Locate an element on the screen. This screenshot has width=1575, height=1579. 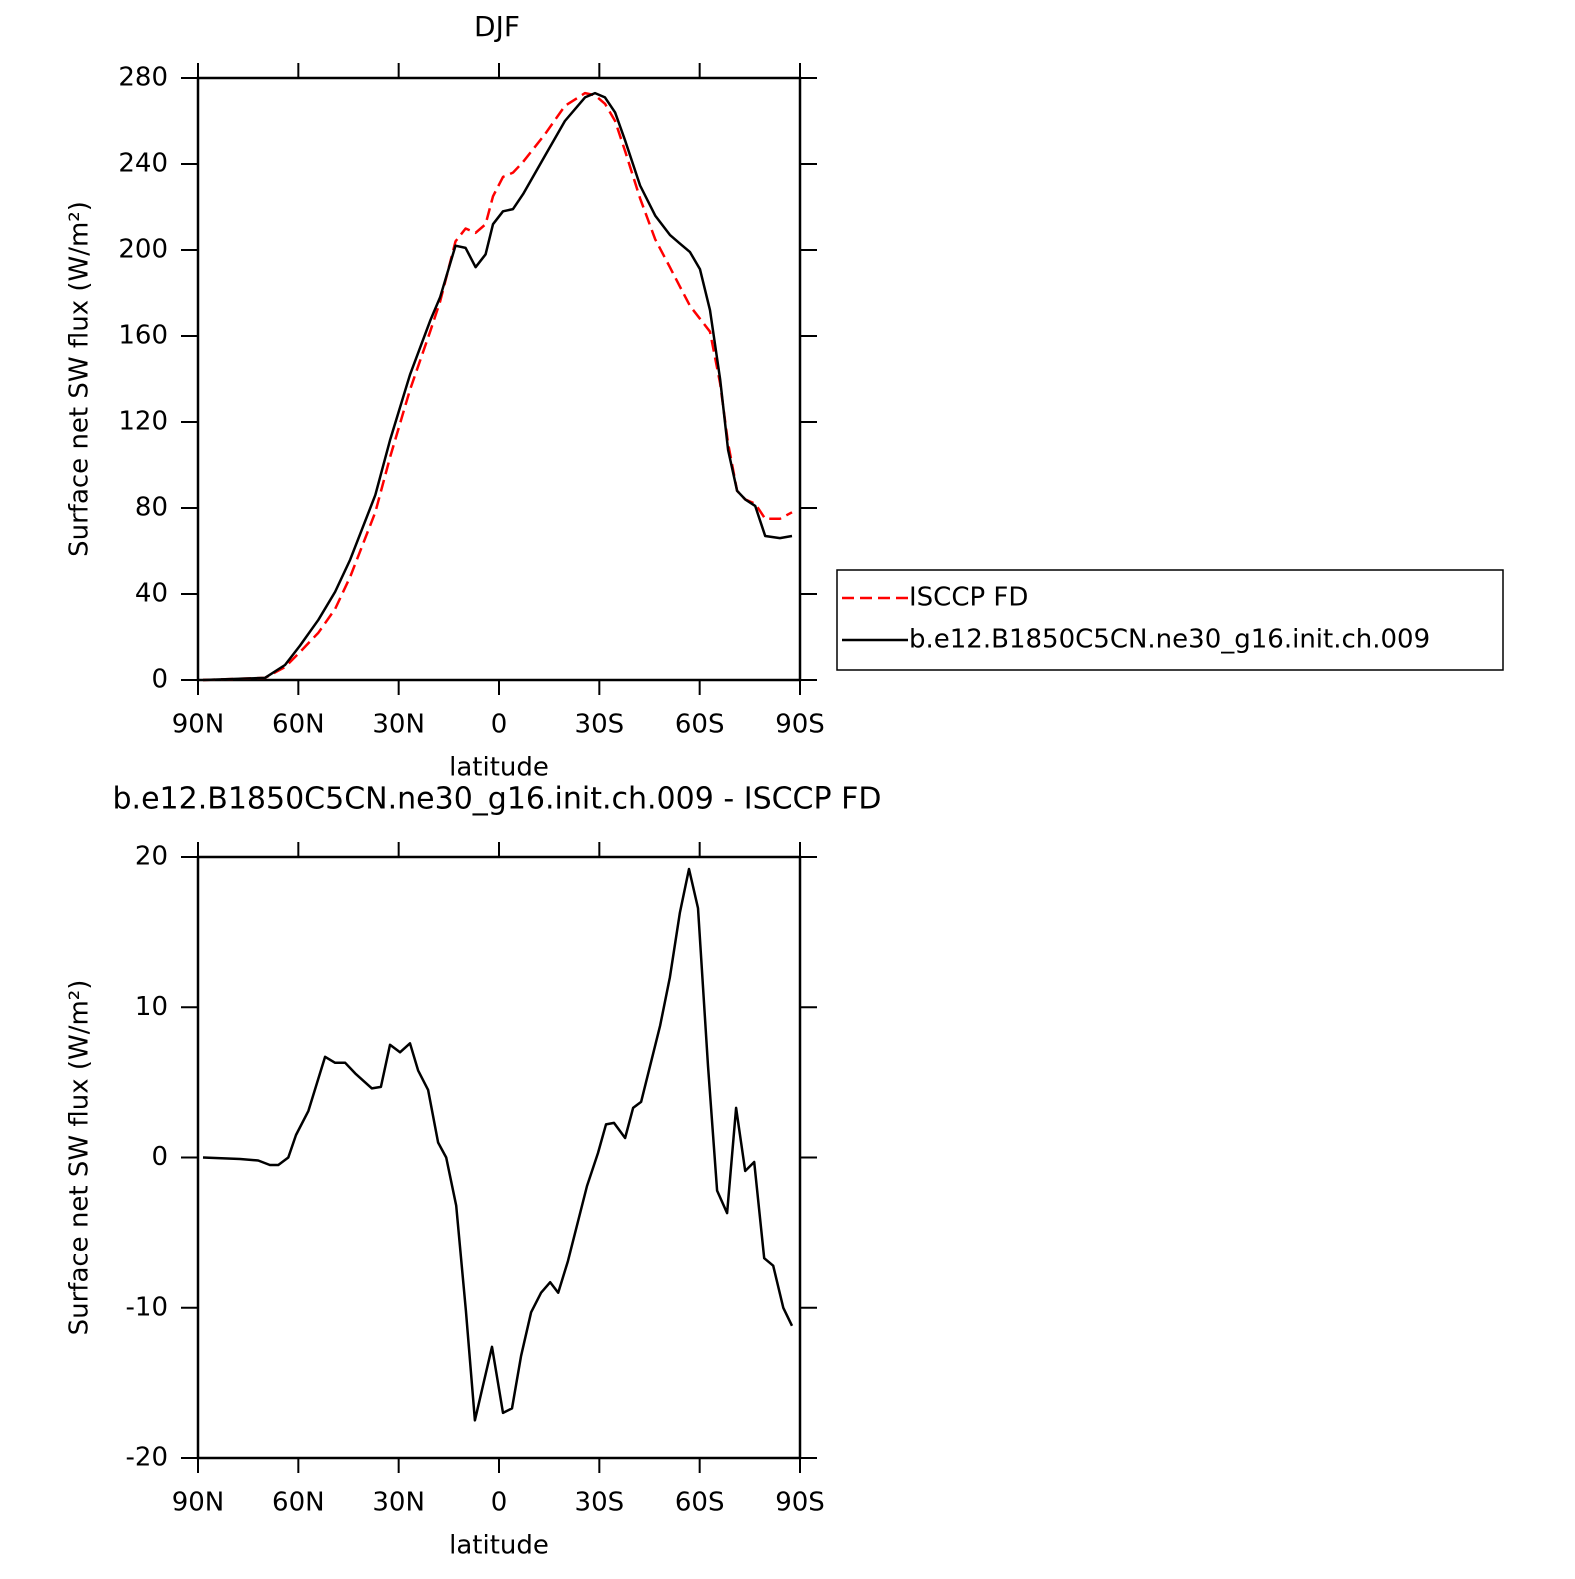
y-tick-label: -20 is located at coordinates (147, 1458).